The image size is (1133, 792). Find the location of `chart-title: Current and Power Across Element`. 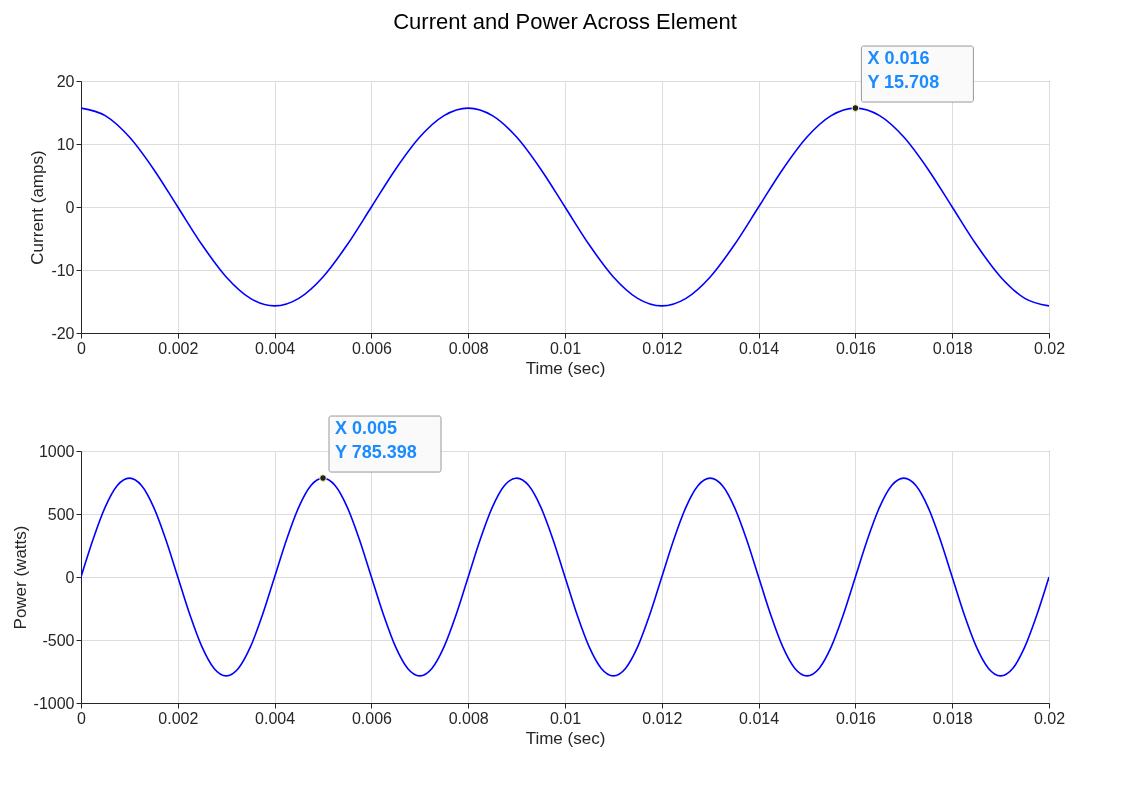

chart-title: Current and Power Across Element is located at coordinates (565, 21).